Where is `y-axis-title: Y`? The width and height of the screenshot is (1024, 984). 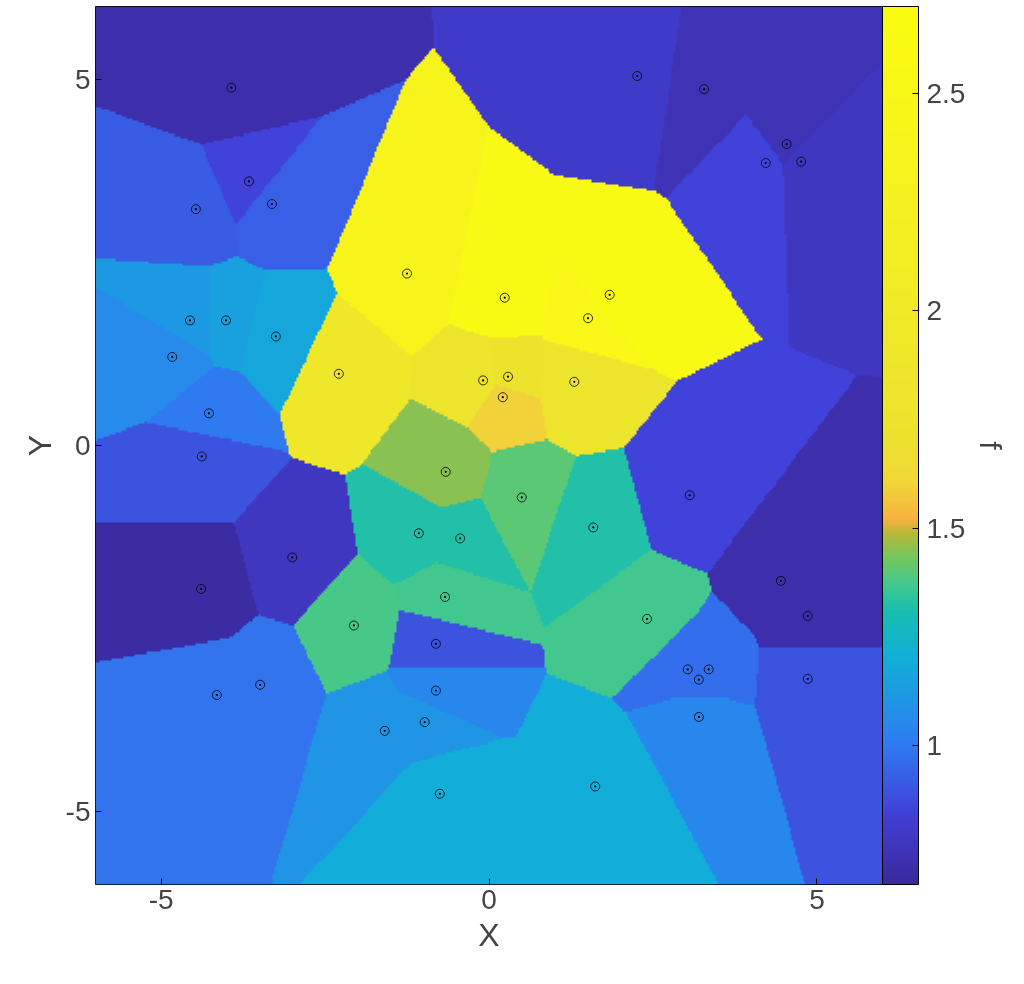
y-axis-title: Y is located at coordinates (39, 445).